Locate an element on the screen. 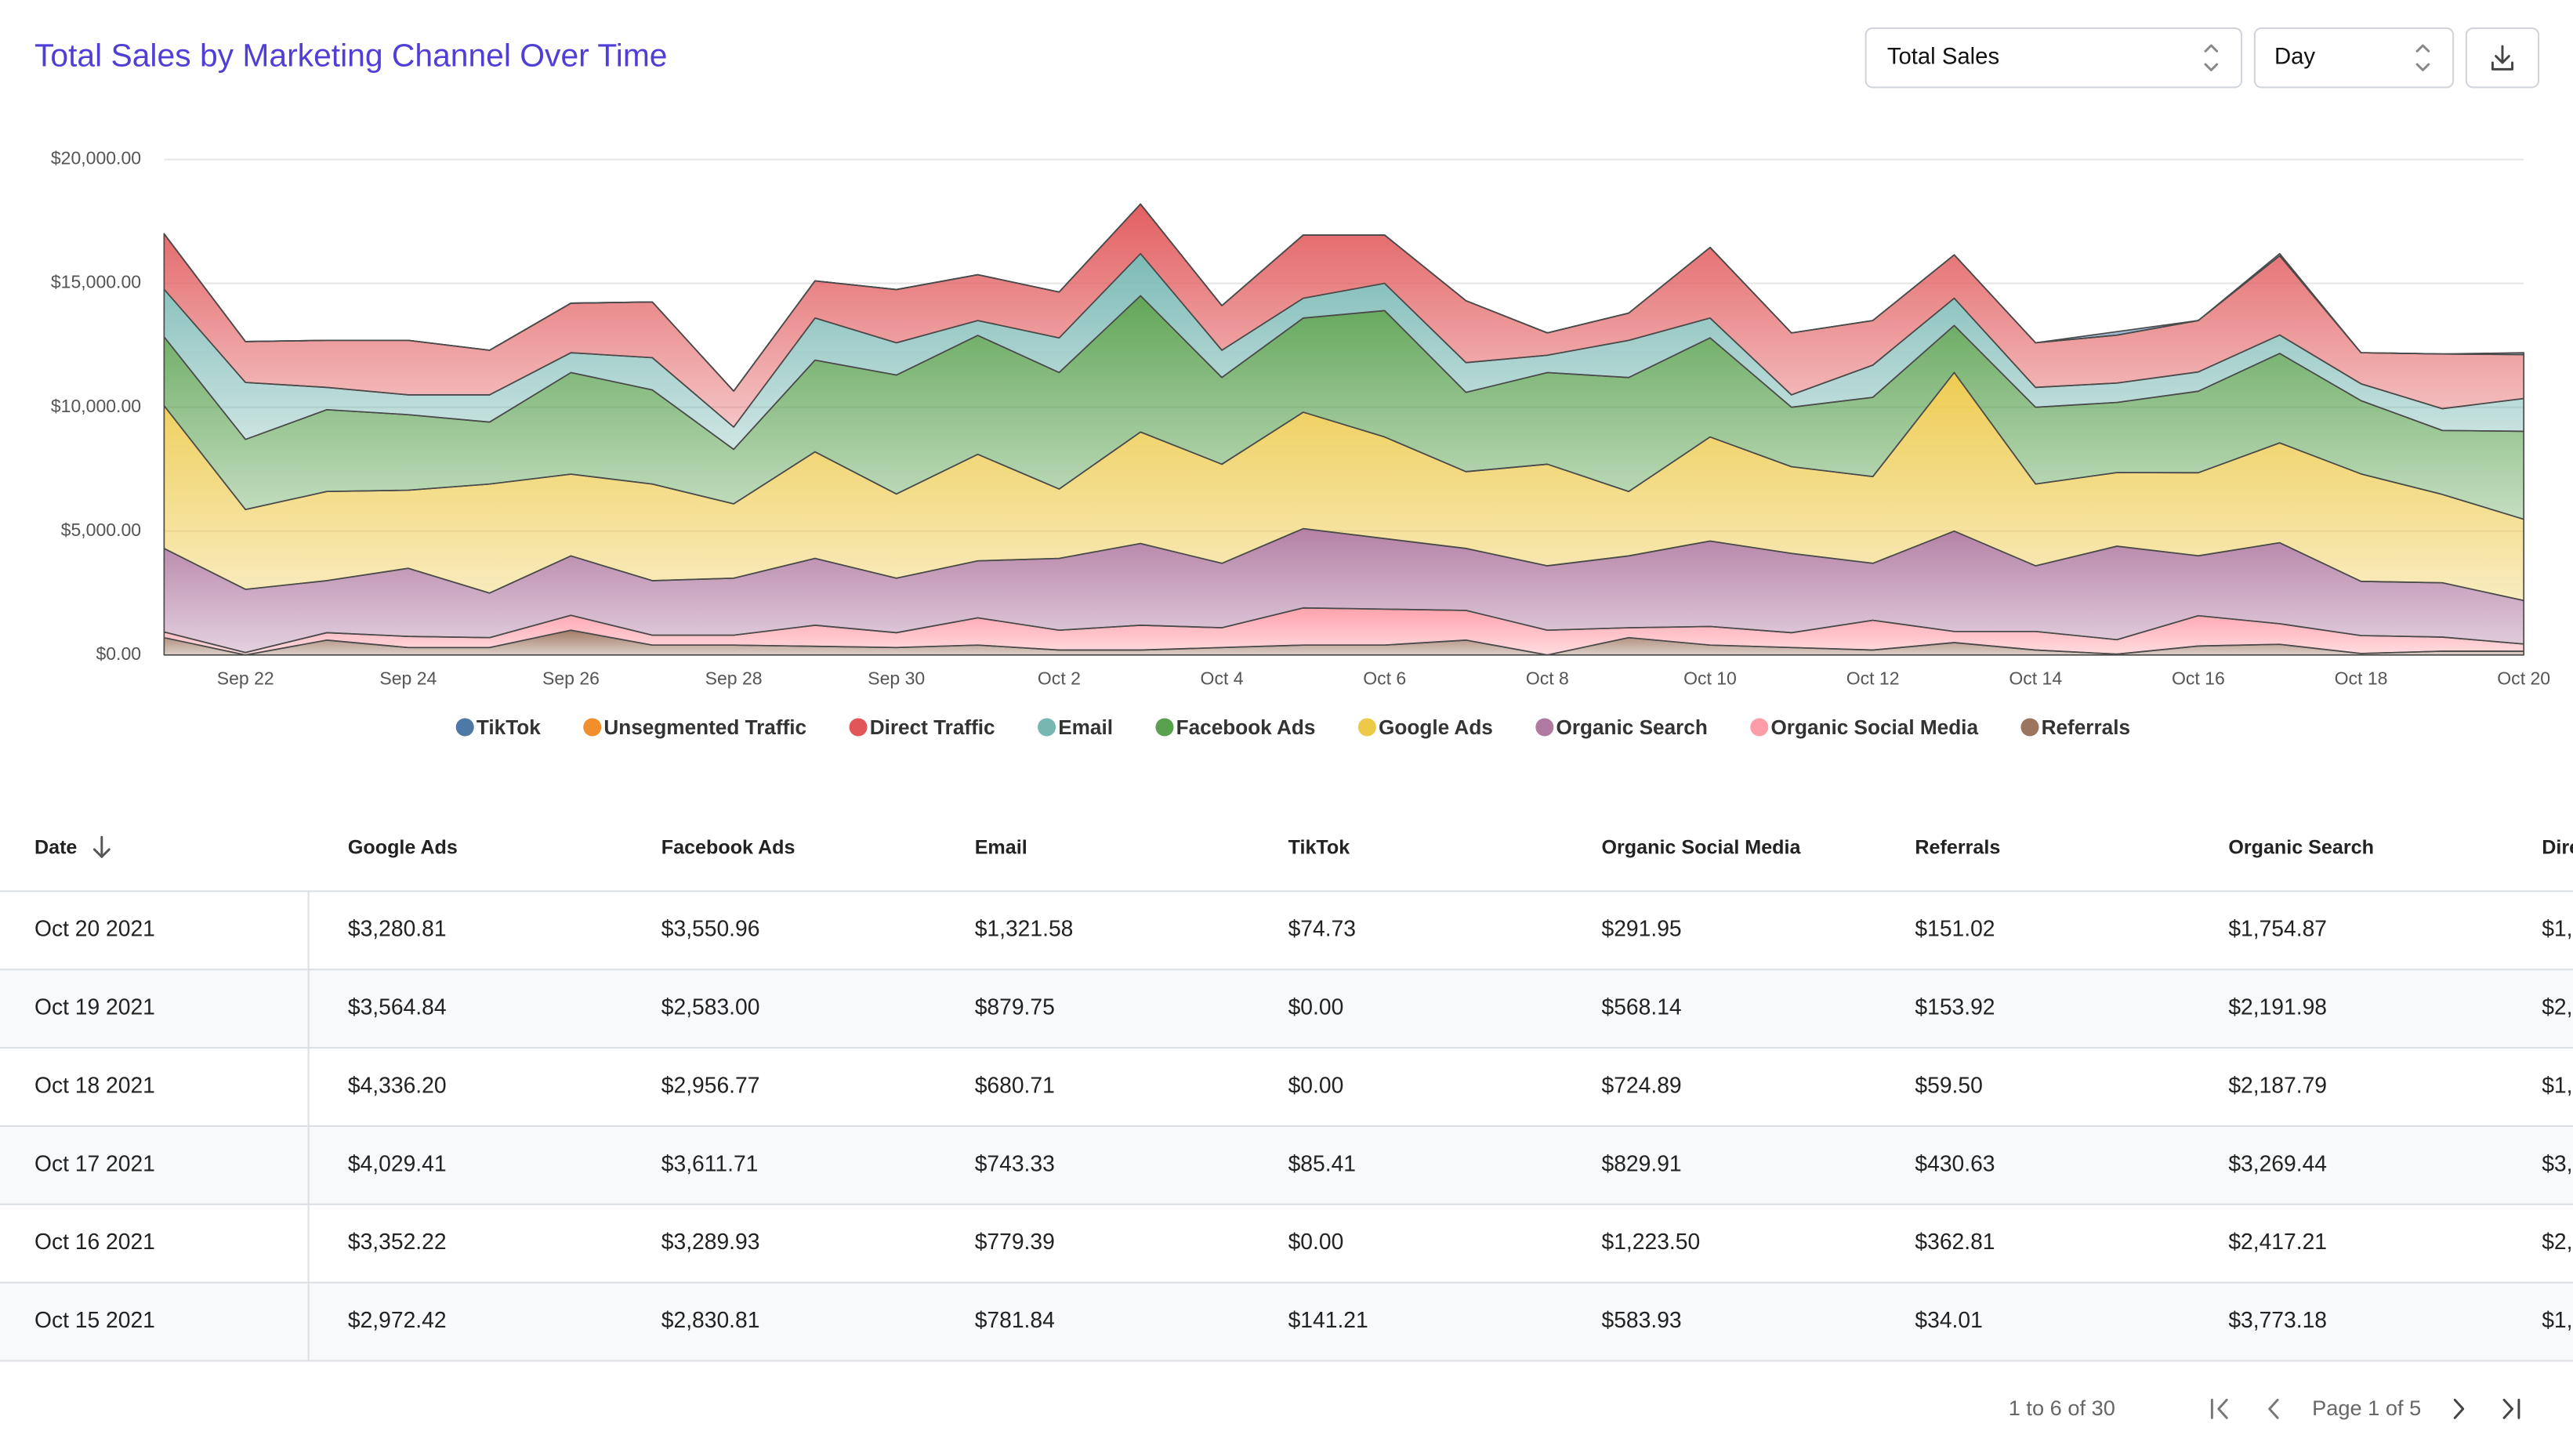 The width and height of the screenshot is (2573, 1456). y-tick-label: $0.00 is located at coordinates (118, 653).